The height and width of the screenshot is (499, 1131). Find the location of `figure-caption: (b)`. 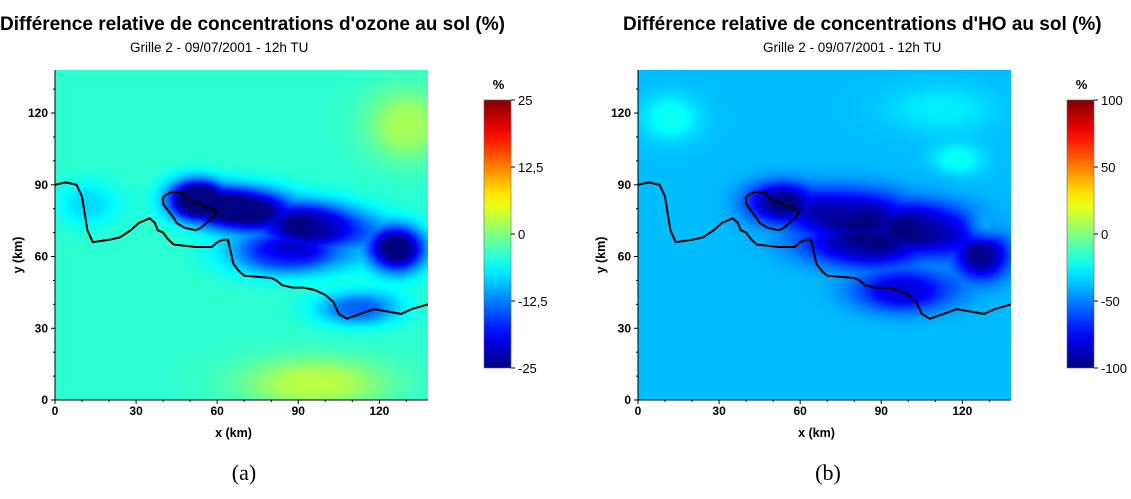

figure-caption: (b) is located at coordinates (828, 472).